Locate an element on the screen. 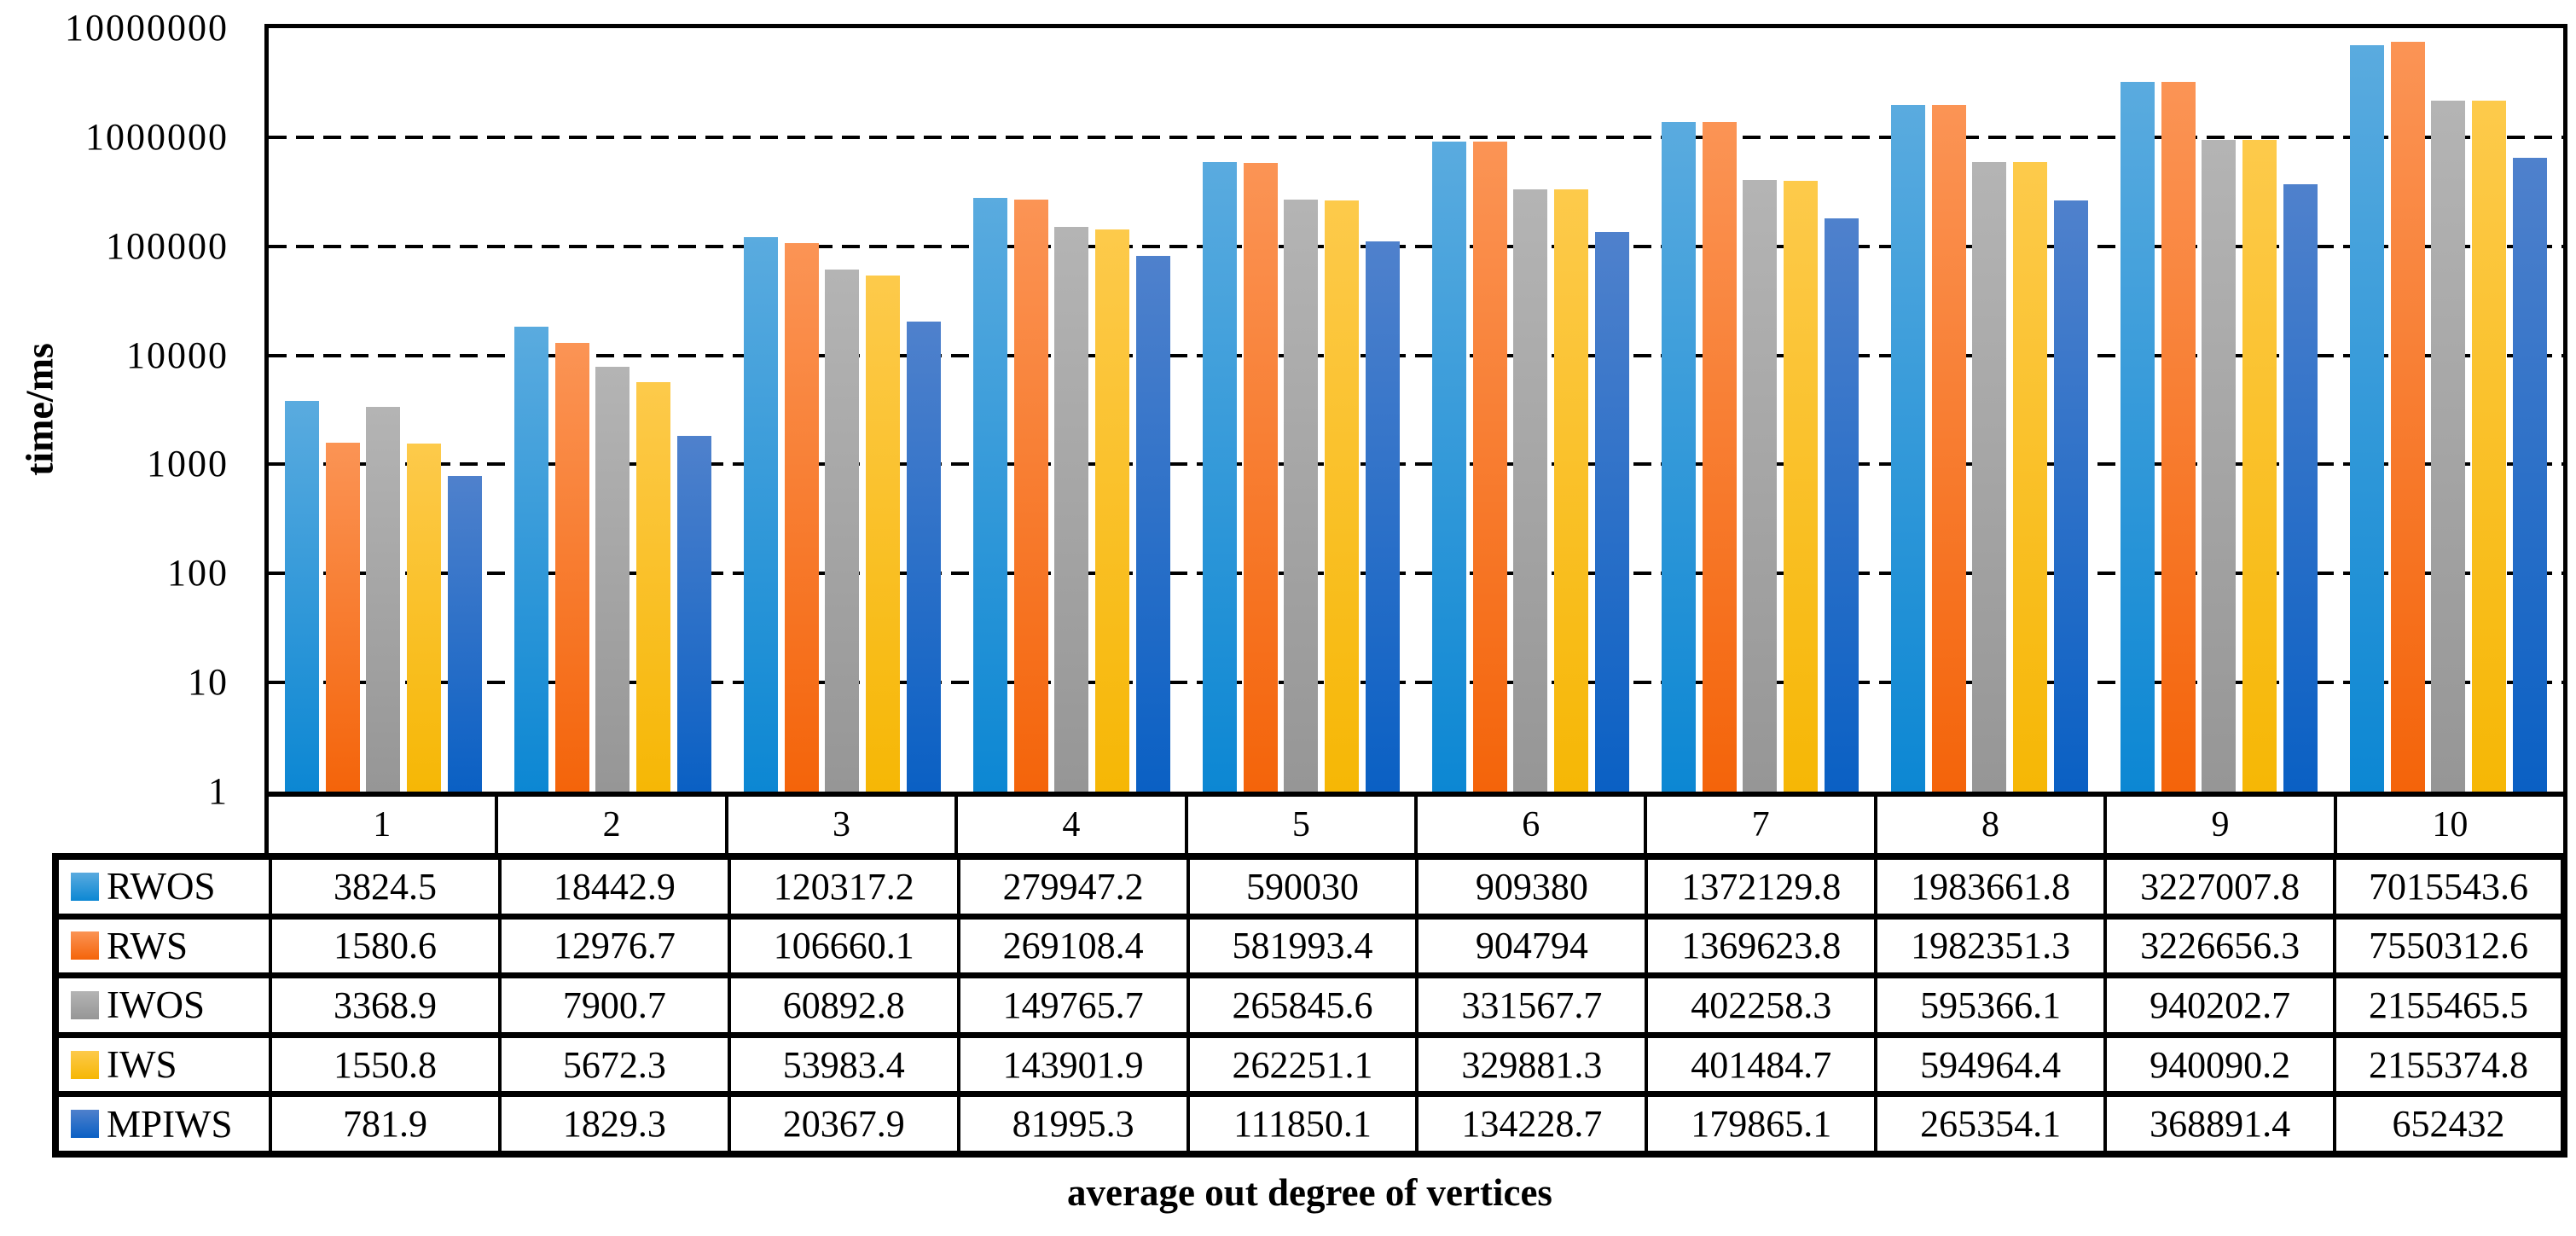 Image resolution: width=2576 pixels, height=1236 pixels. bar-iwos-x10 is located at coordinates (2448, 446).